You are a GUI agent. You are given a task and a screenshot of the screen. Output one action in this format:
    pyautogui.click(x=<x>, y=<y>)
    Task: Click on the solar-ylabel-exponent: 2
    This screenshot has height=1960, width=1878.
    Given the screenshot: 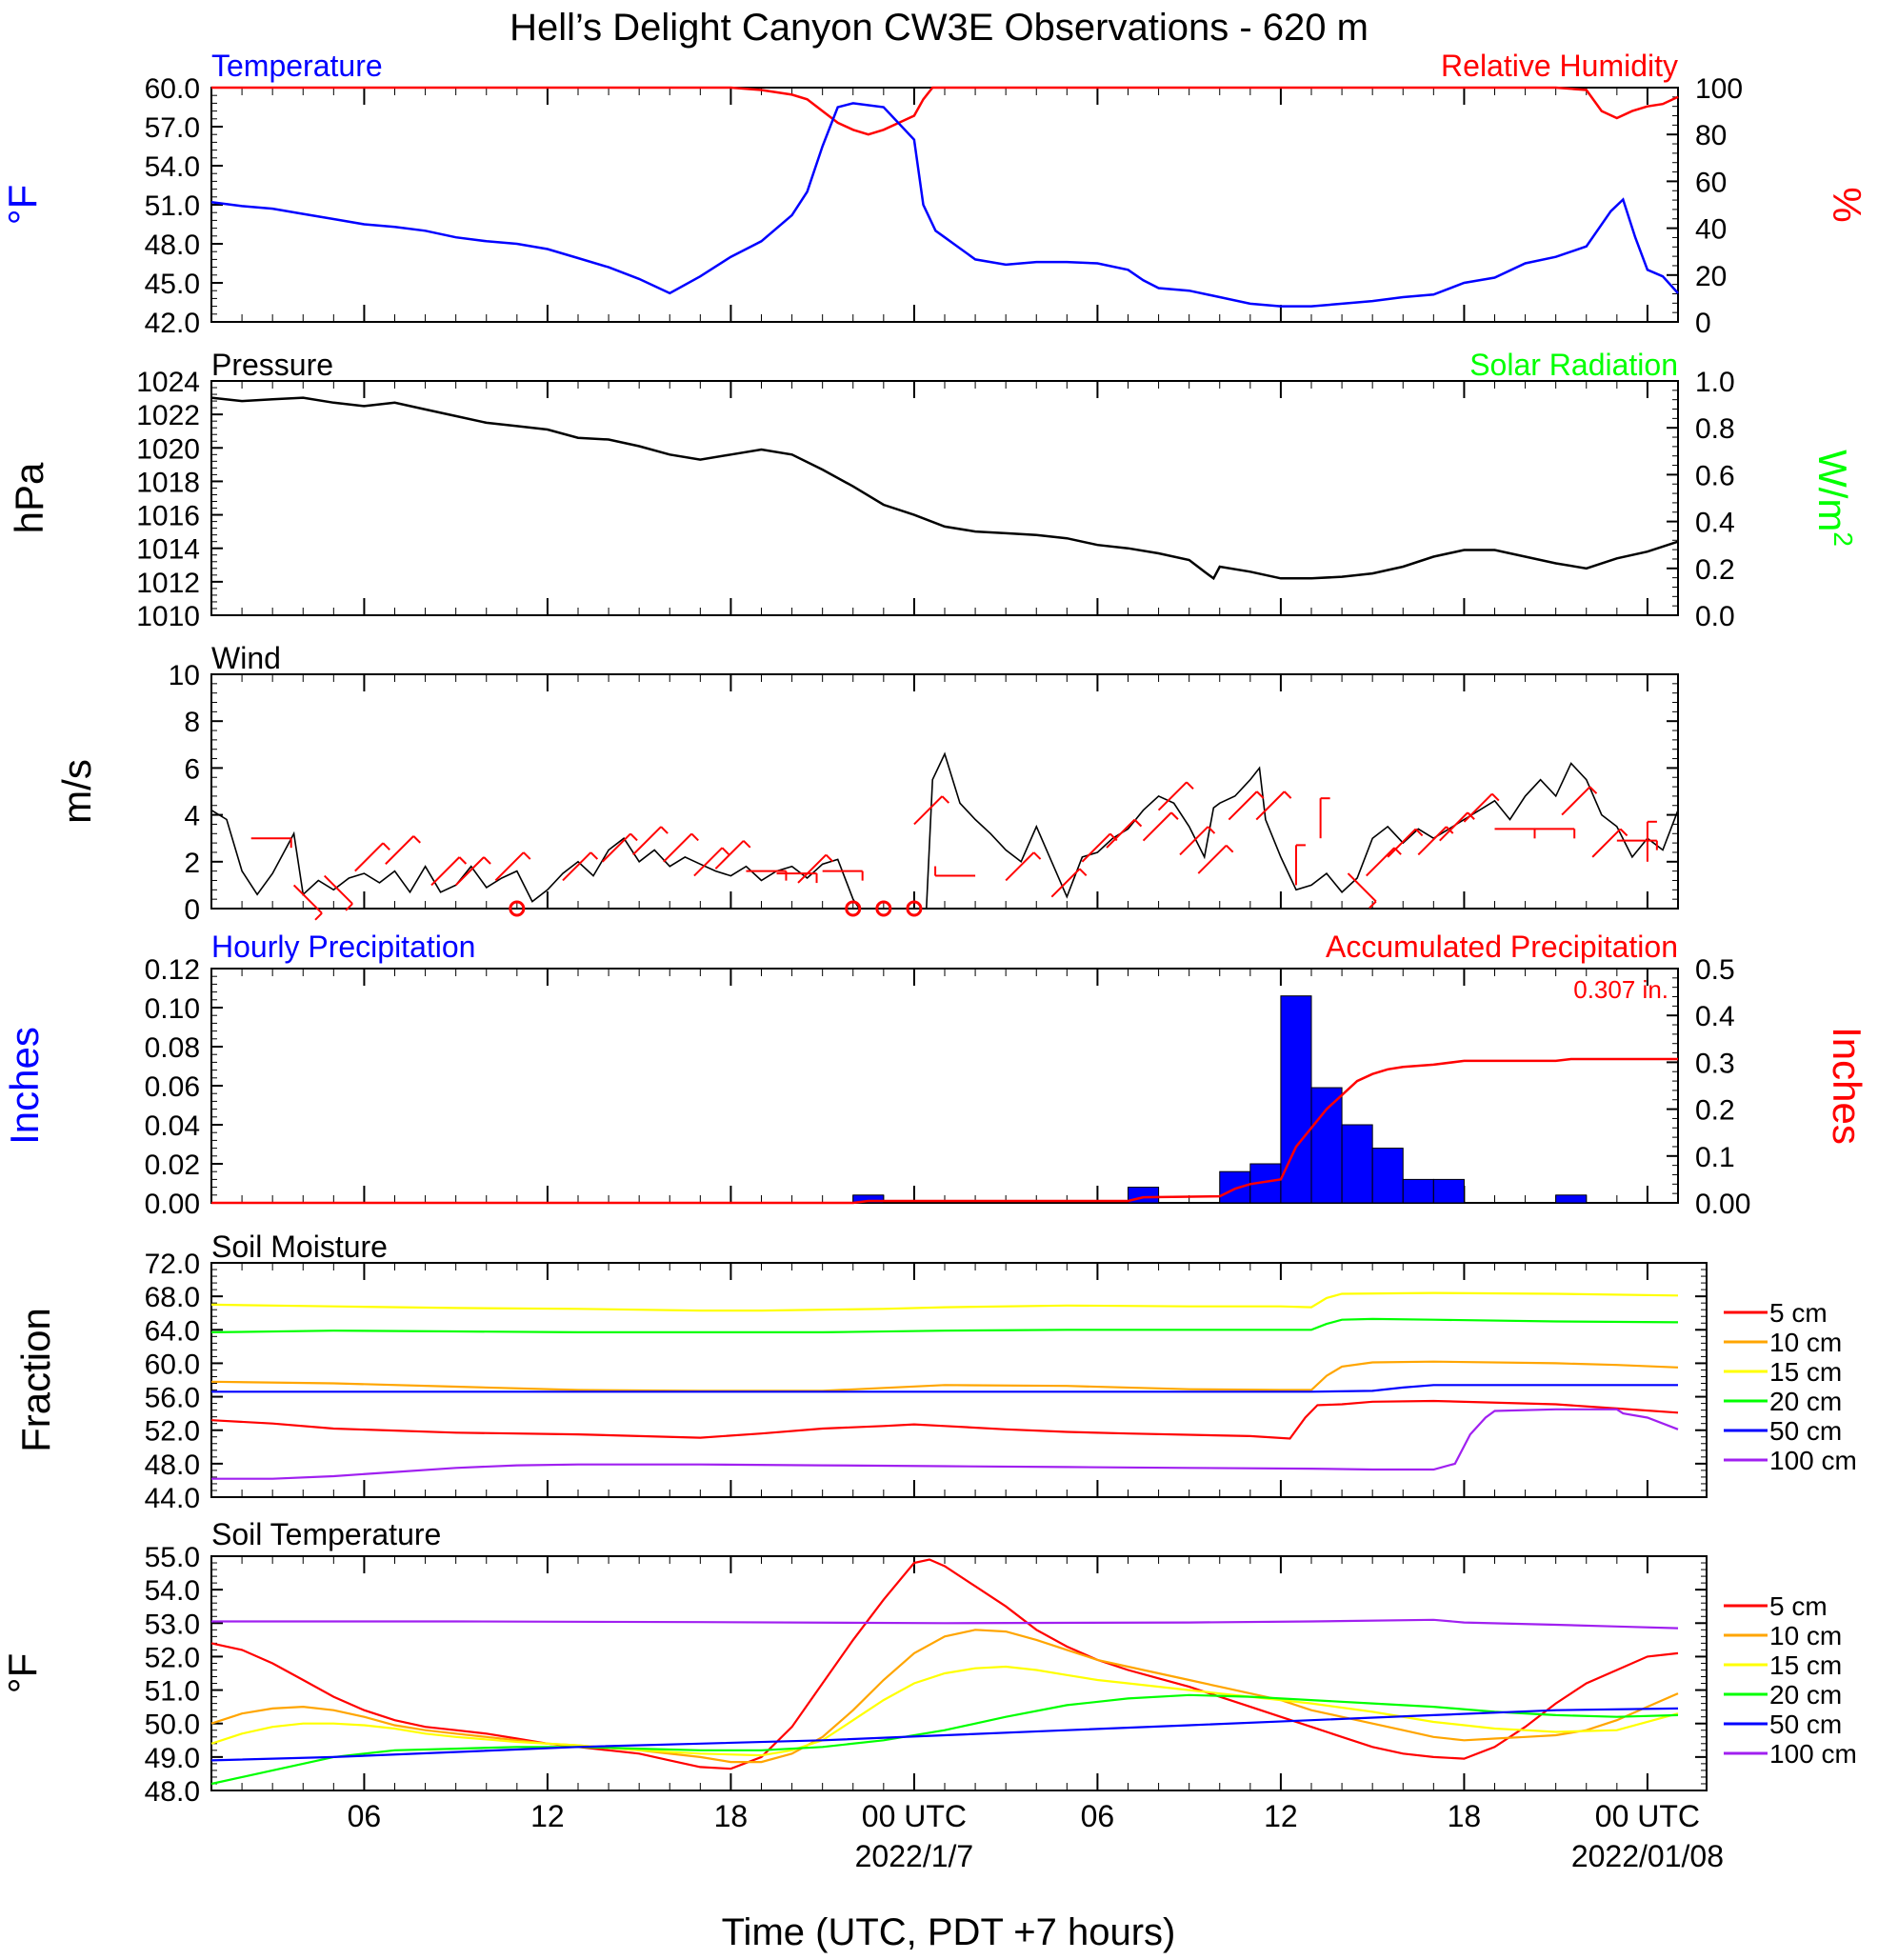 What is the action you would take?
    pyautogui.click(x=1843, y=539)
    